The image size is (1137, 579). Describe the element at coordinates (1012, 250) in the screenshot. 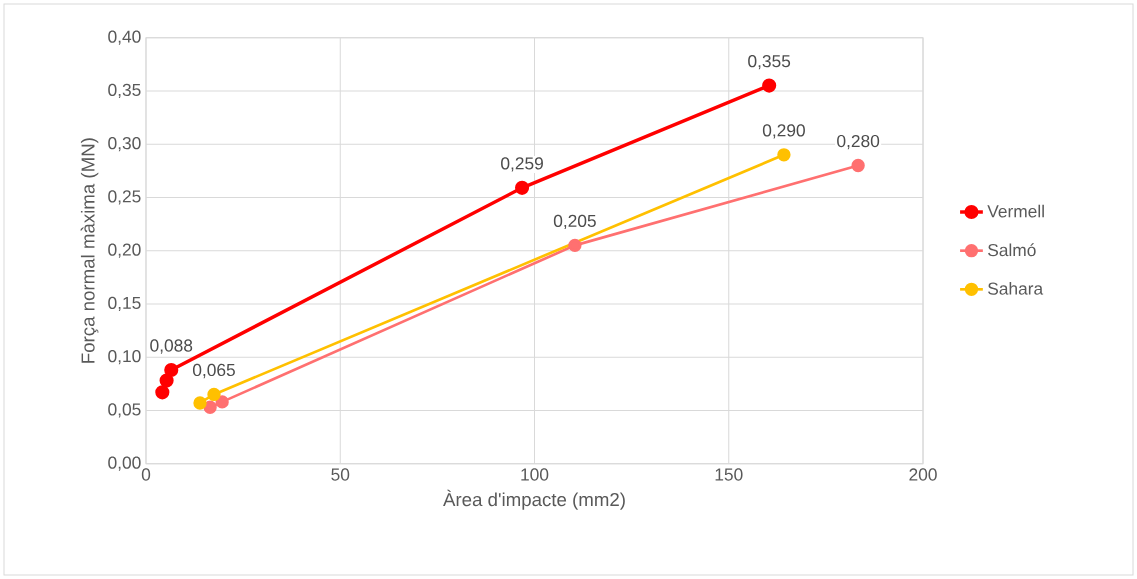

I see `legend-label: Salmó` at that location.